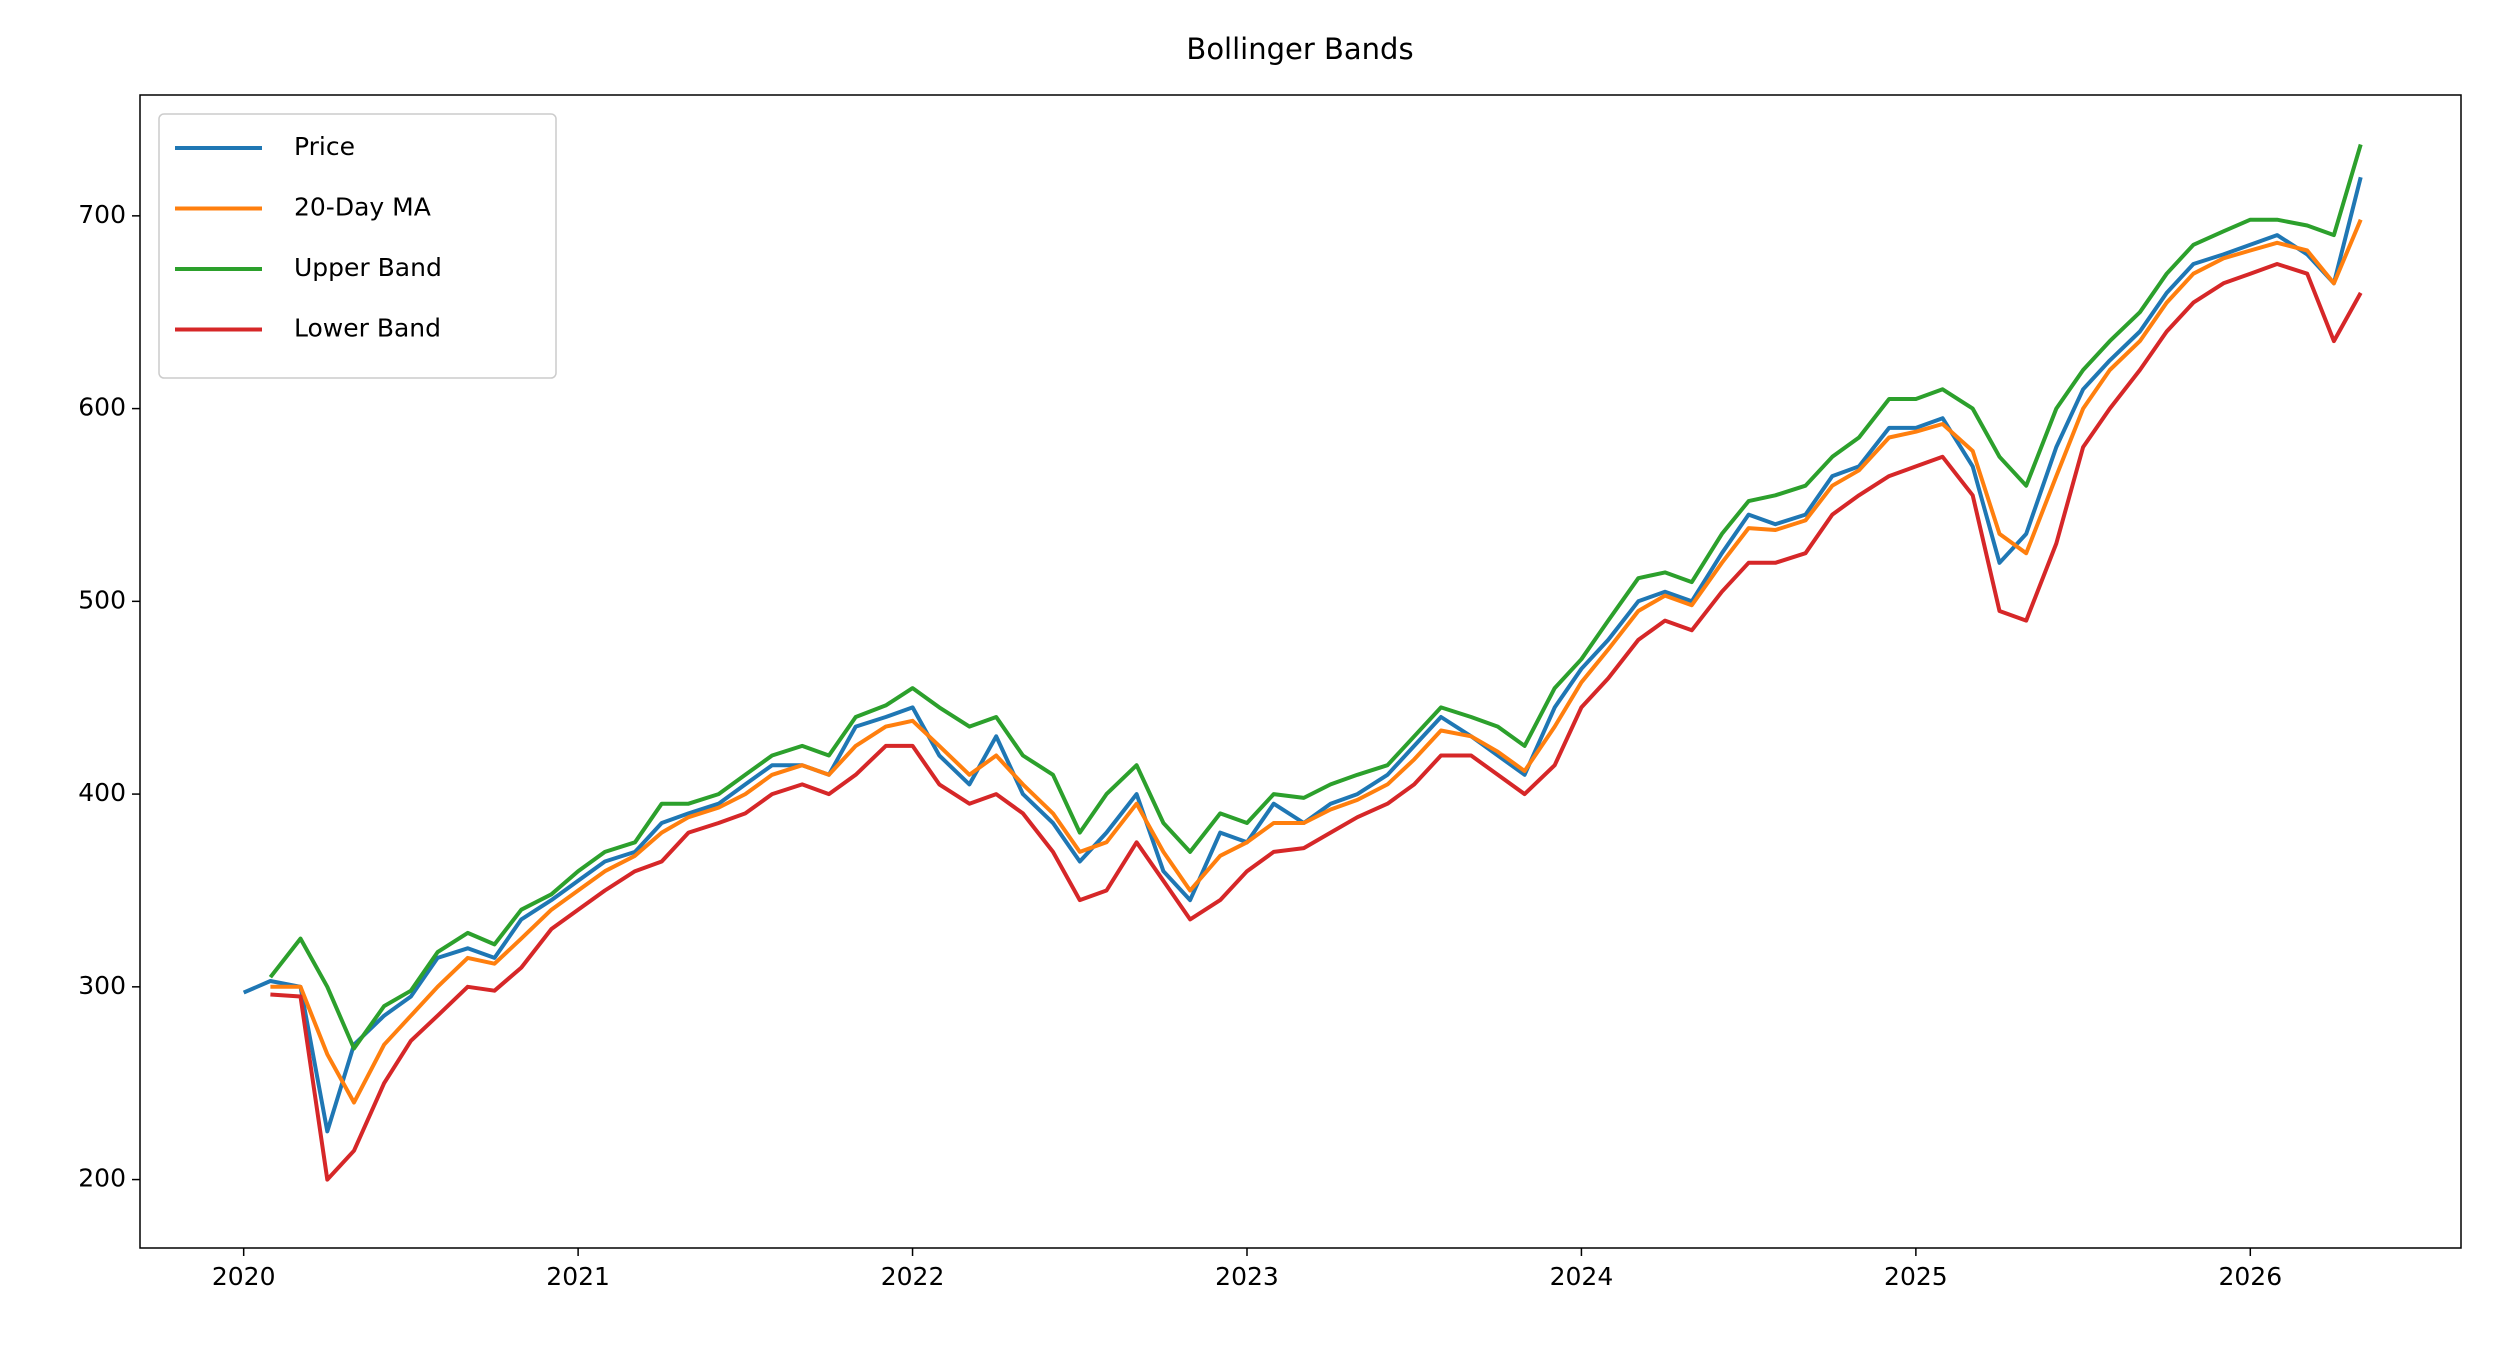 The width and height of the screenshot is (2493, 1347). I want to click on y-tick-label: 700, so click(102, 214).